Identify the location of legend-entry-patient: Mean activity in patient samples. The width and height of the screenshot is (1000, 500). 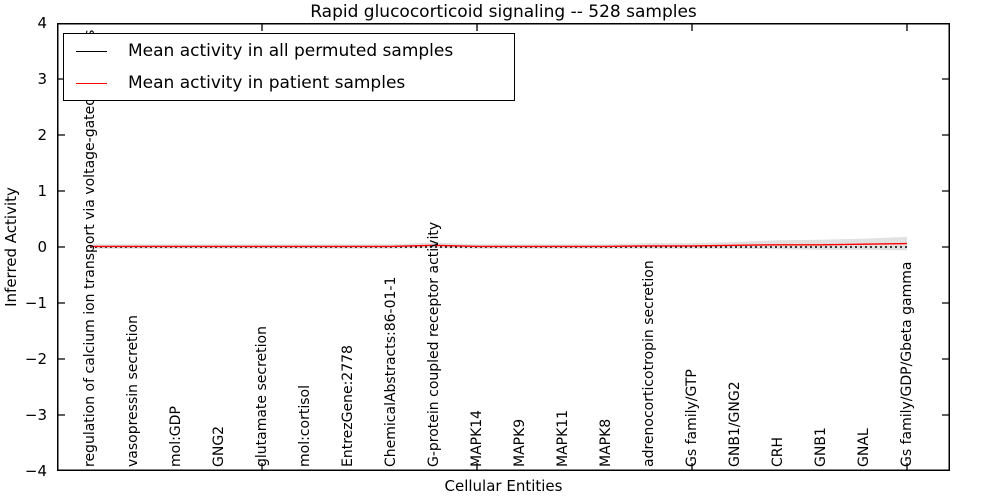
(289, 83).